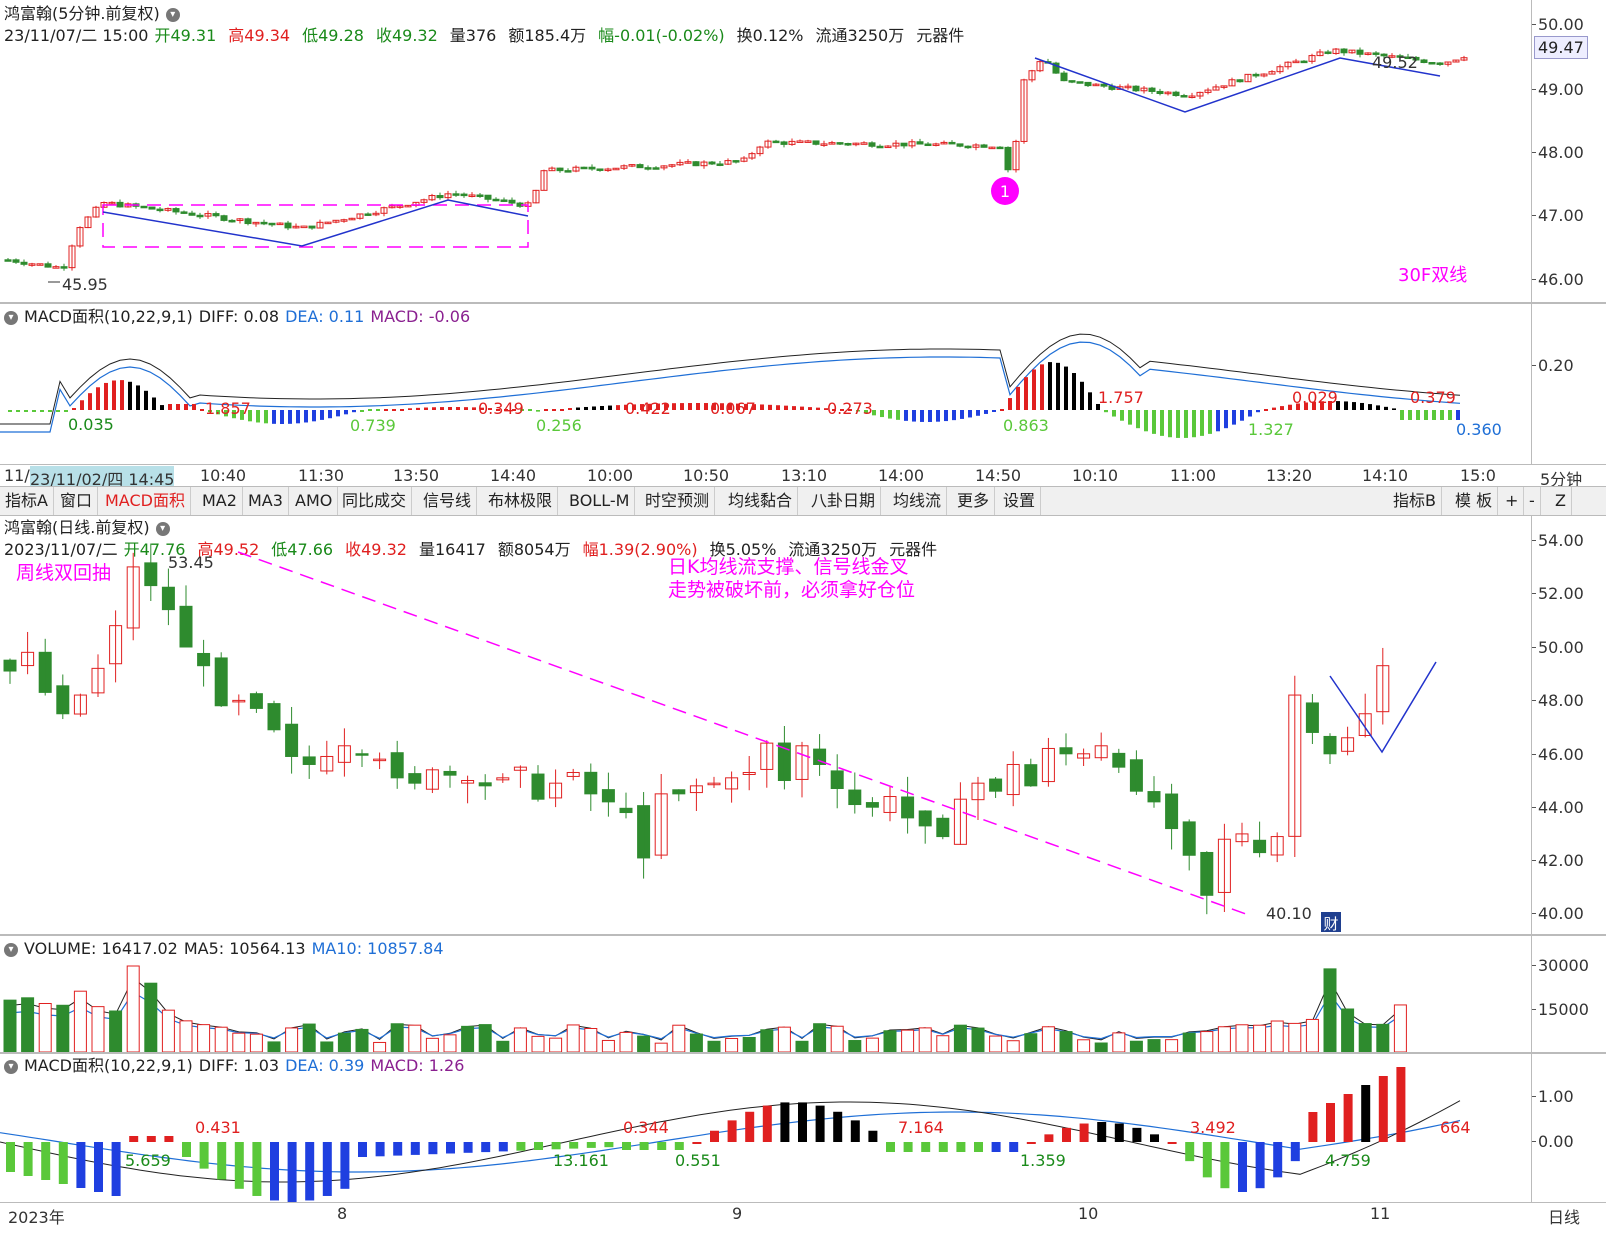 The image size is (1606, 1257). What do you see at coordinates (375, 501) in the screenshot?
I see `tab-yoy-volume: 同比成交` at bounding box center [375, 501].